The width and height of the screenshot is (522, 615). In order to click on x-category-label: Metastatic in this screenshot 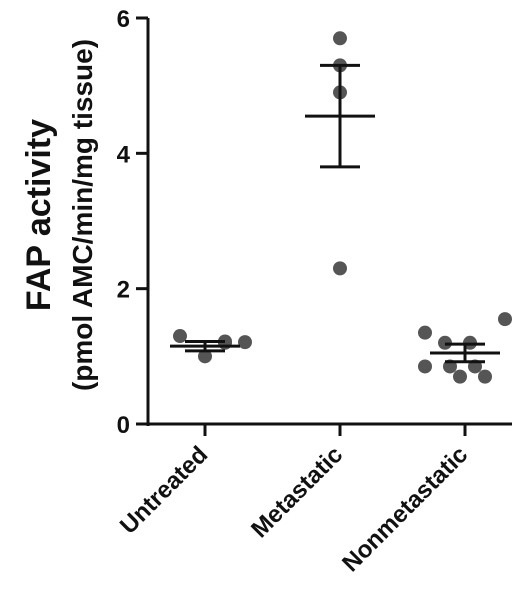, I will do `click(297, 492)`.